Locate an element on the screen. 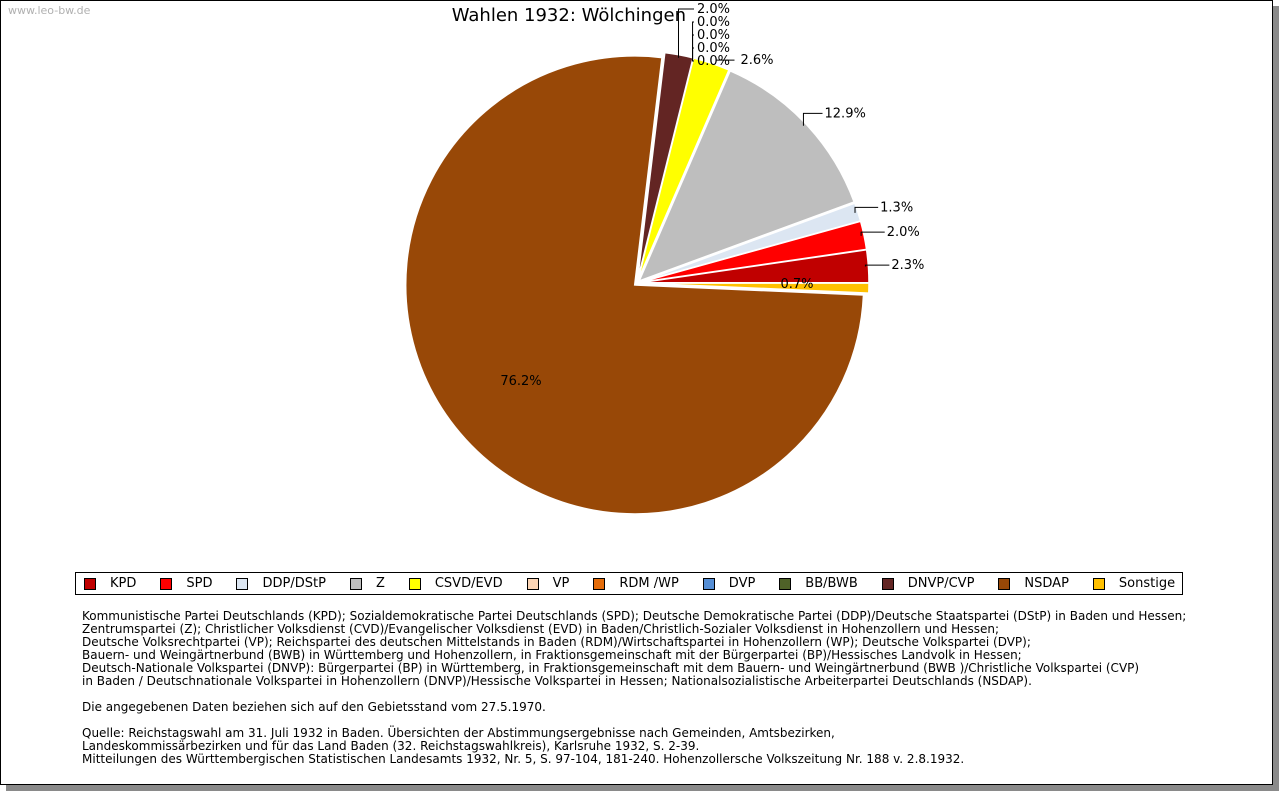 The height and width of the screenshot is (791, 1280). data-label-dnvp-cvp: 2.0% is located at coordinates (713, 9).